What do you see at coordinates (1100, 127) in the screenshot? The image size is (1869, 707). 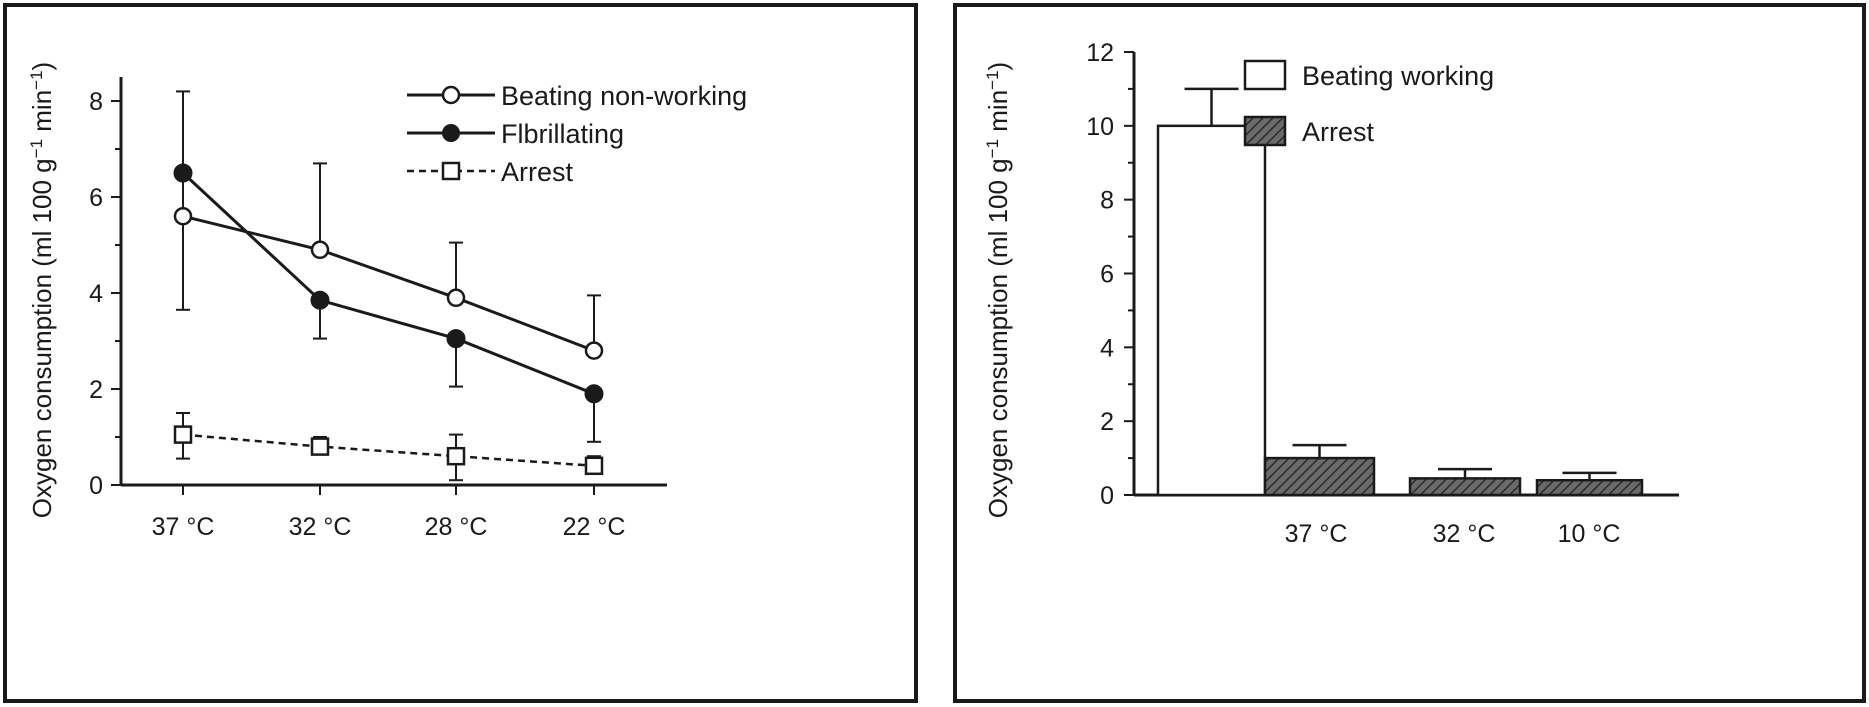 I see `y-tick-label: 10` at bounding box center [1100, 127].